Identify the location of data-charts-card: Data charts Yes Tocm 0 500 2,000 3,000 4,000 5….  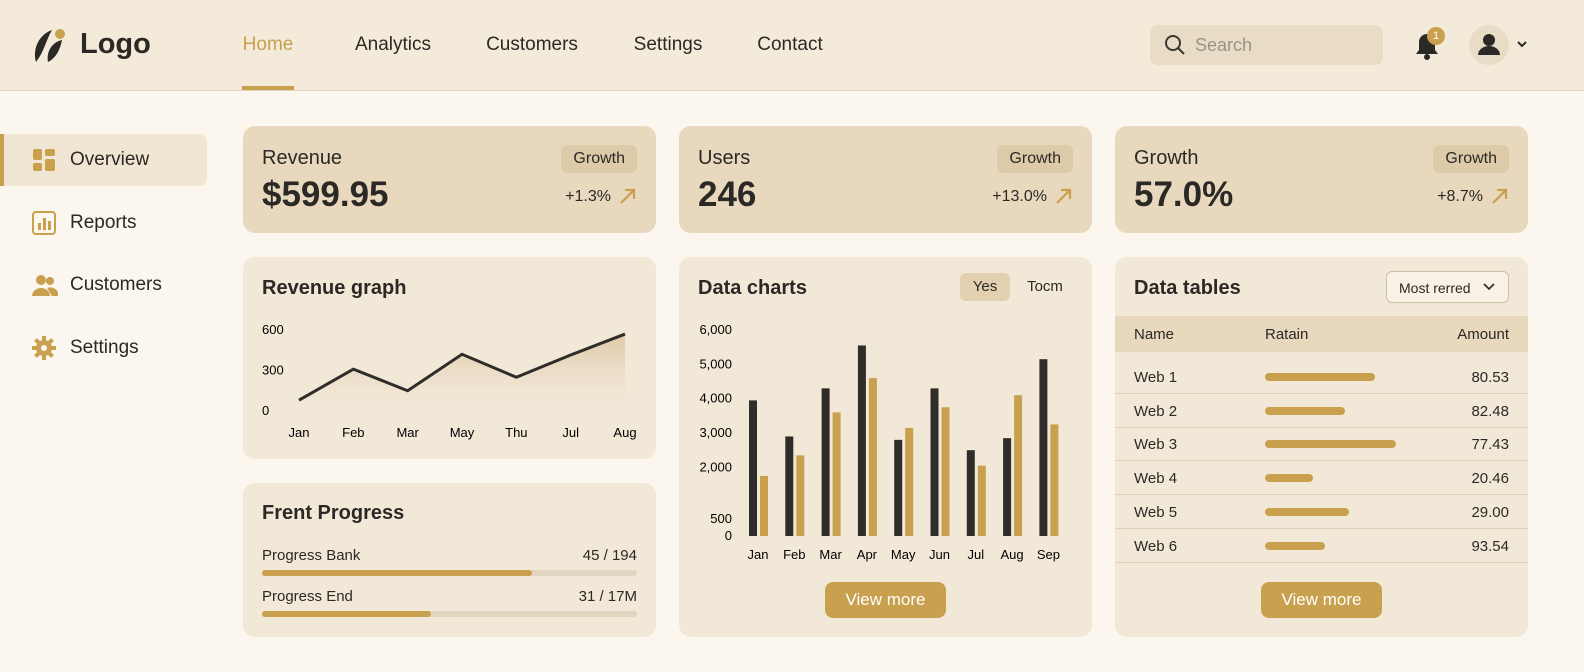
(885, 447).